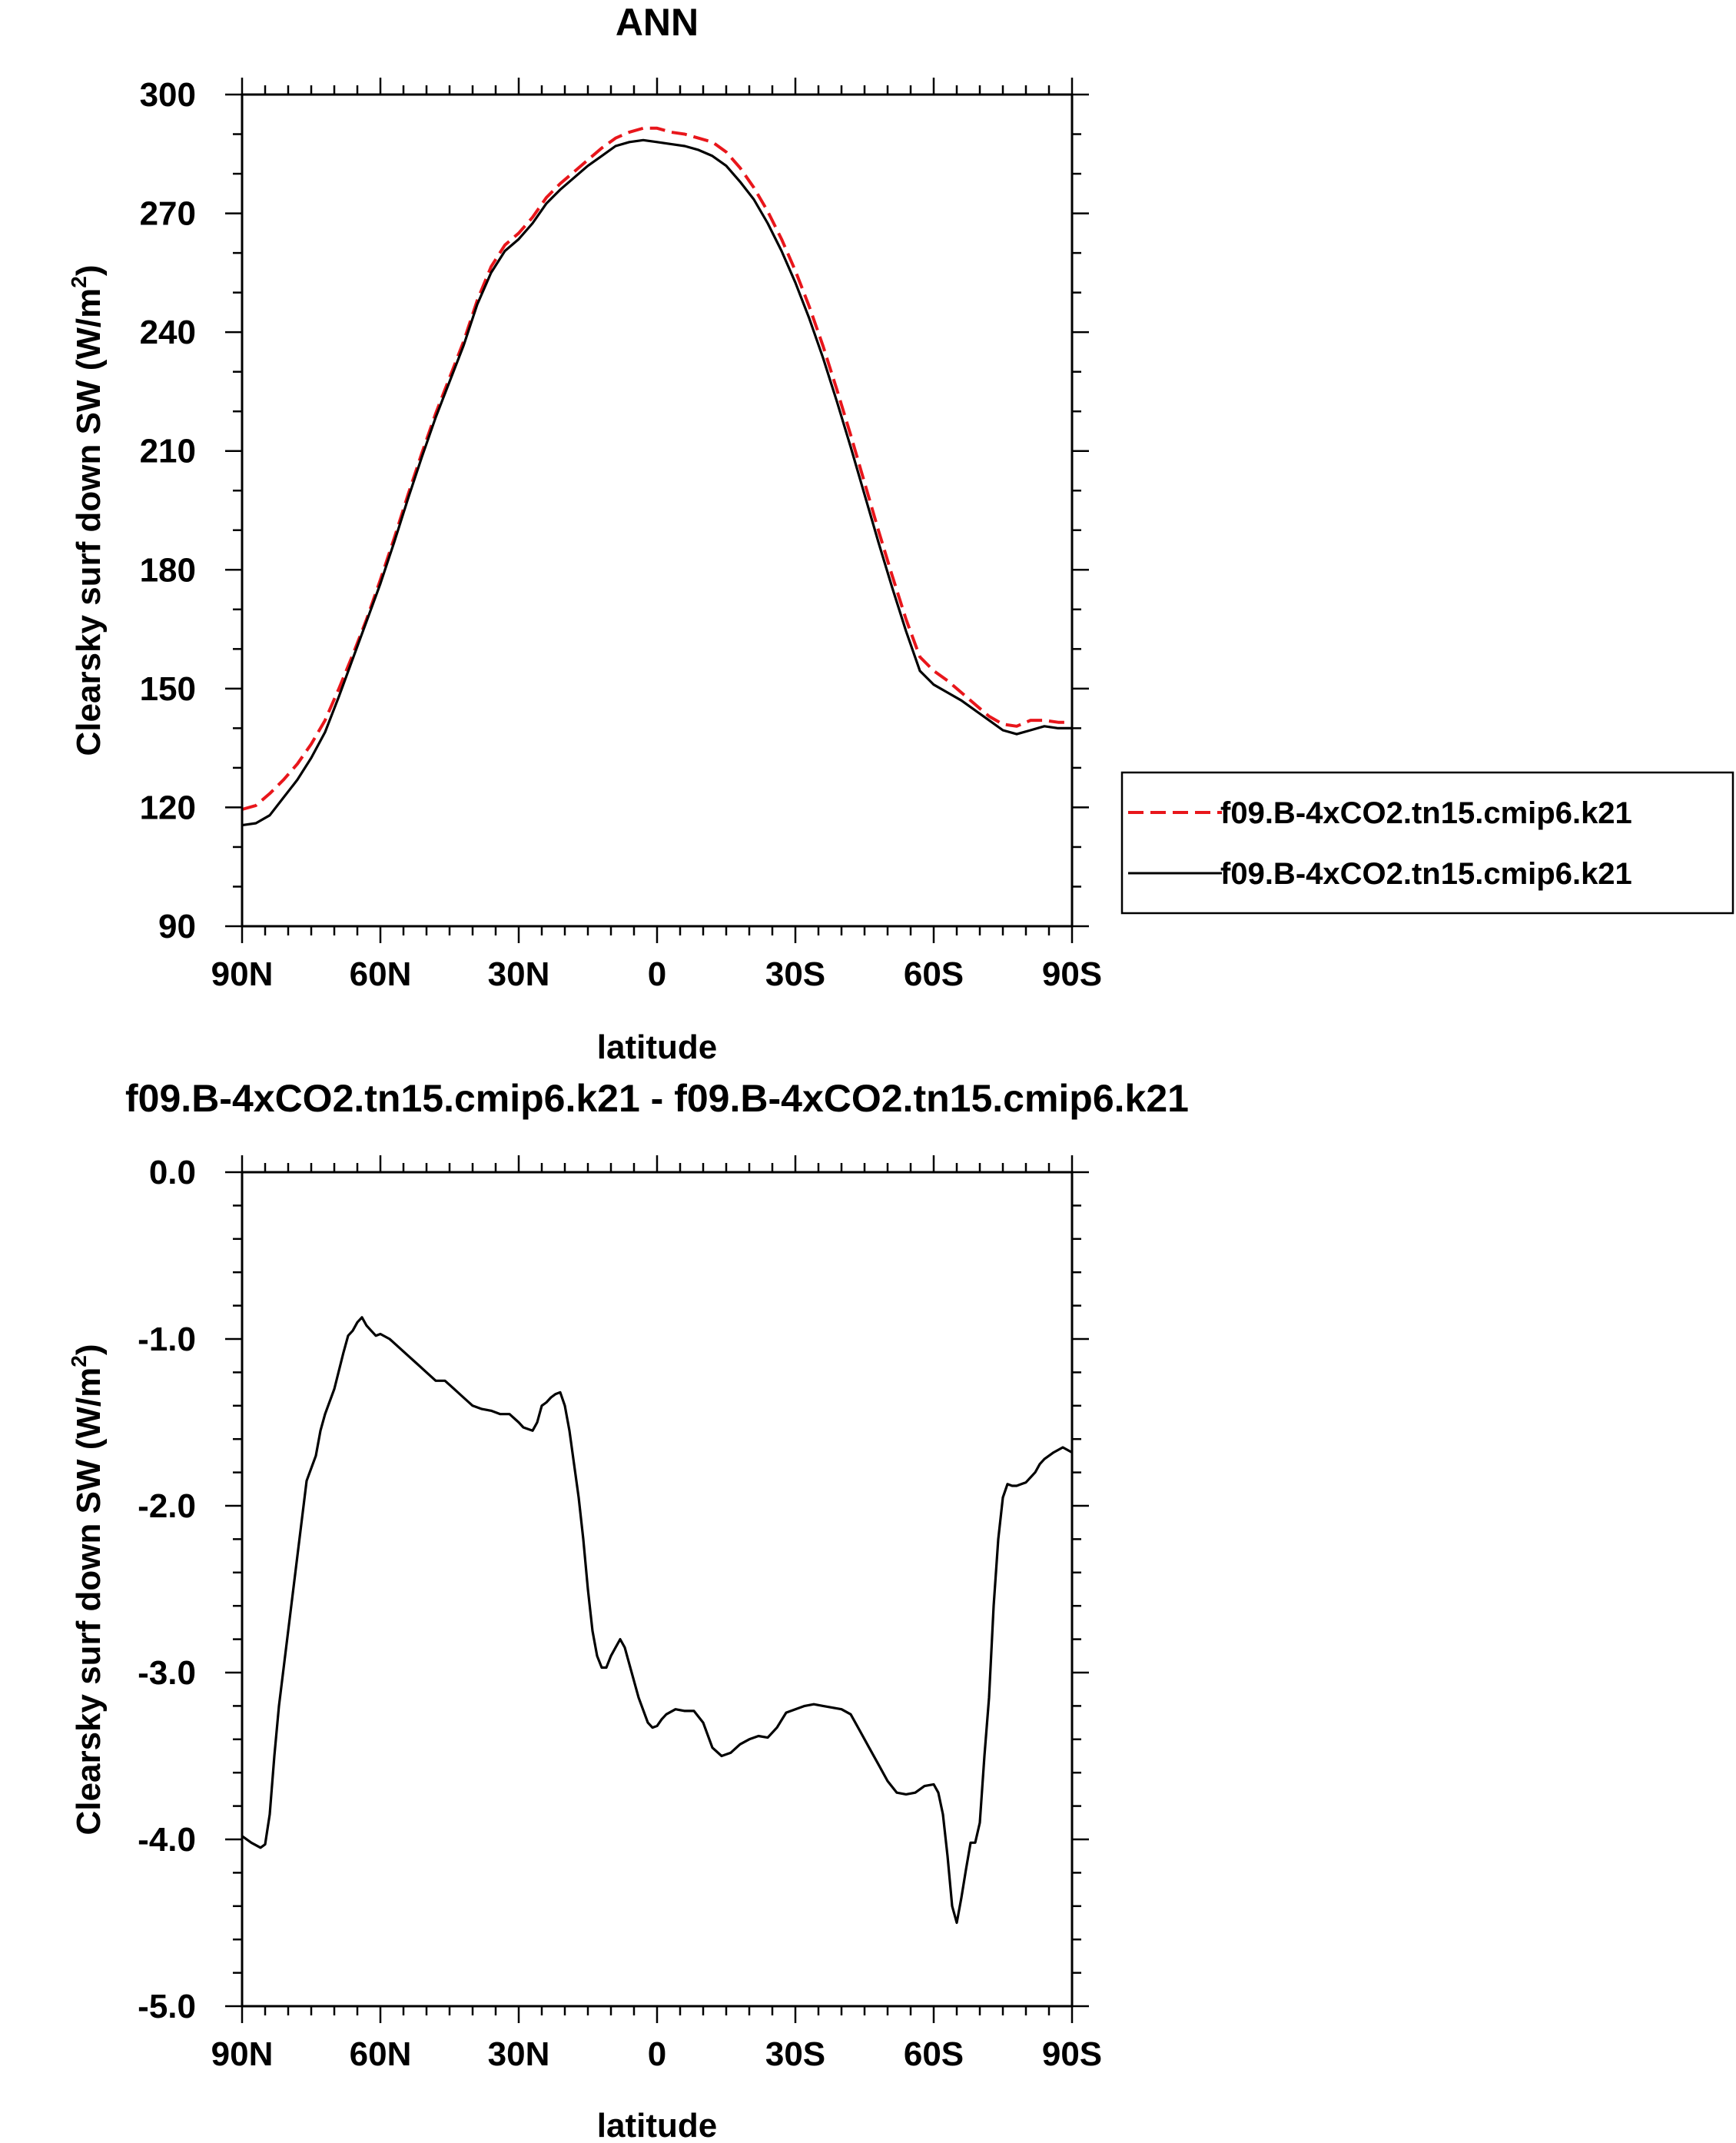 Image resolution: width=1736 pixels, height=2143 pixels. Describe the element at coordinates (242, 974) in the screenshot. I see `top-x-tick-label: 90N` at that location.